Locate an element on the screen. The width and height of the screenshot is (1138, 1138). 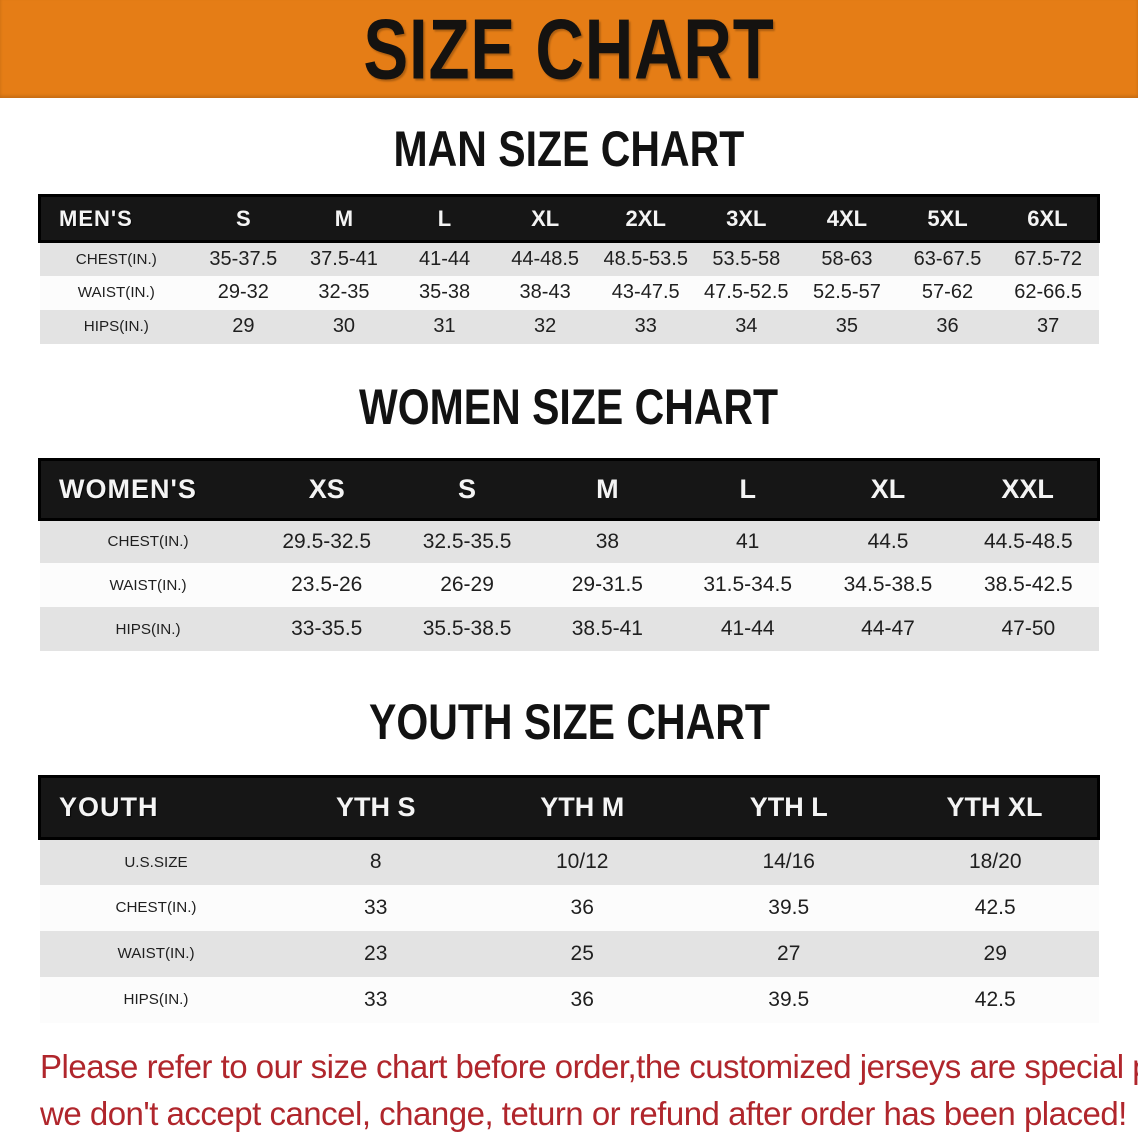
table-cell: 37 is located at coordinates (1048, 327).